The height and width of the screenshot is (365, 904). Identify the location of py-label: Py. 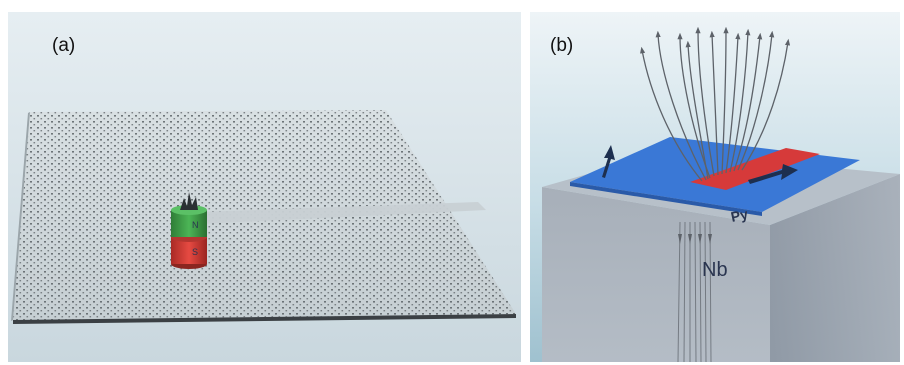
(739, 215).